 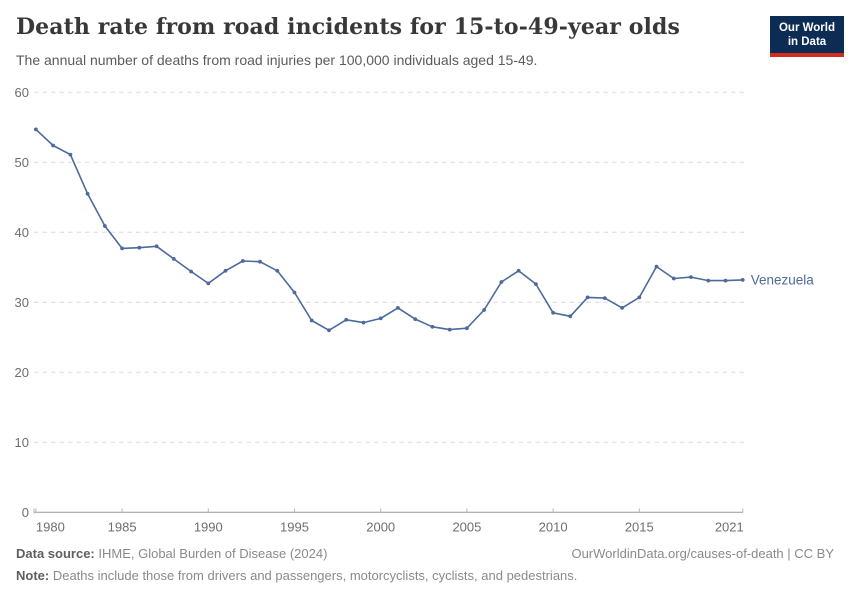 I want to click on footer-note-label: Note:, so click(x=33, y=575).